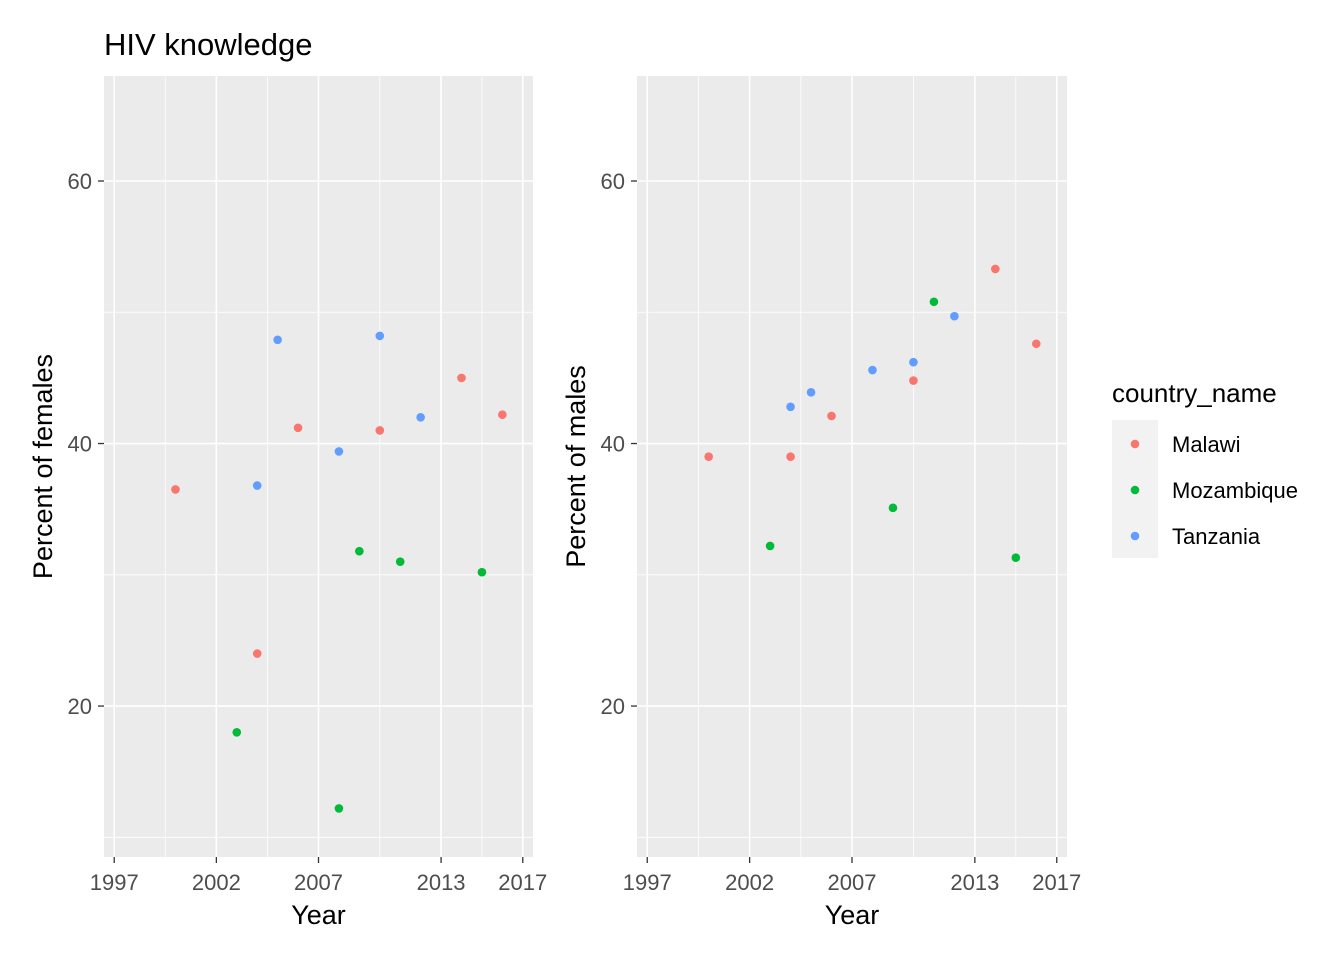 This screenshot has height=960, width=1344. What do you see at coordinates (208, 44) in the screenshot?
I see `chart-title: HIV knowledge` at bounding box center [208, 44].